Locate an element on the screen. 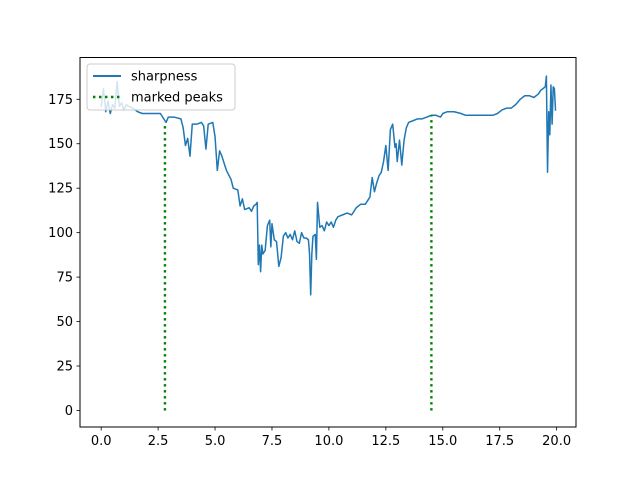  x-tick-label: 5.0 is located at coordinates (215, 441).